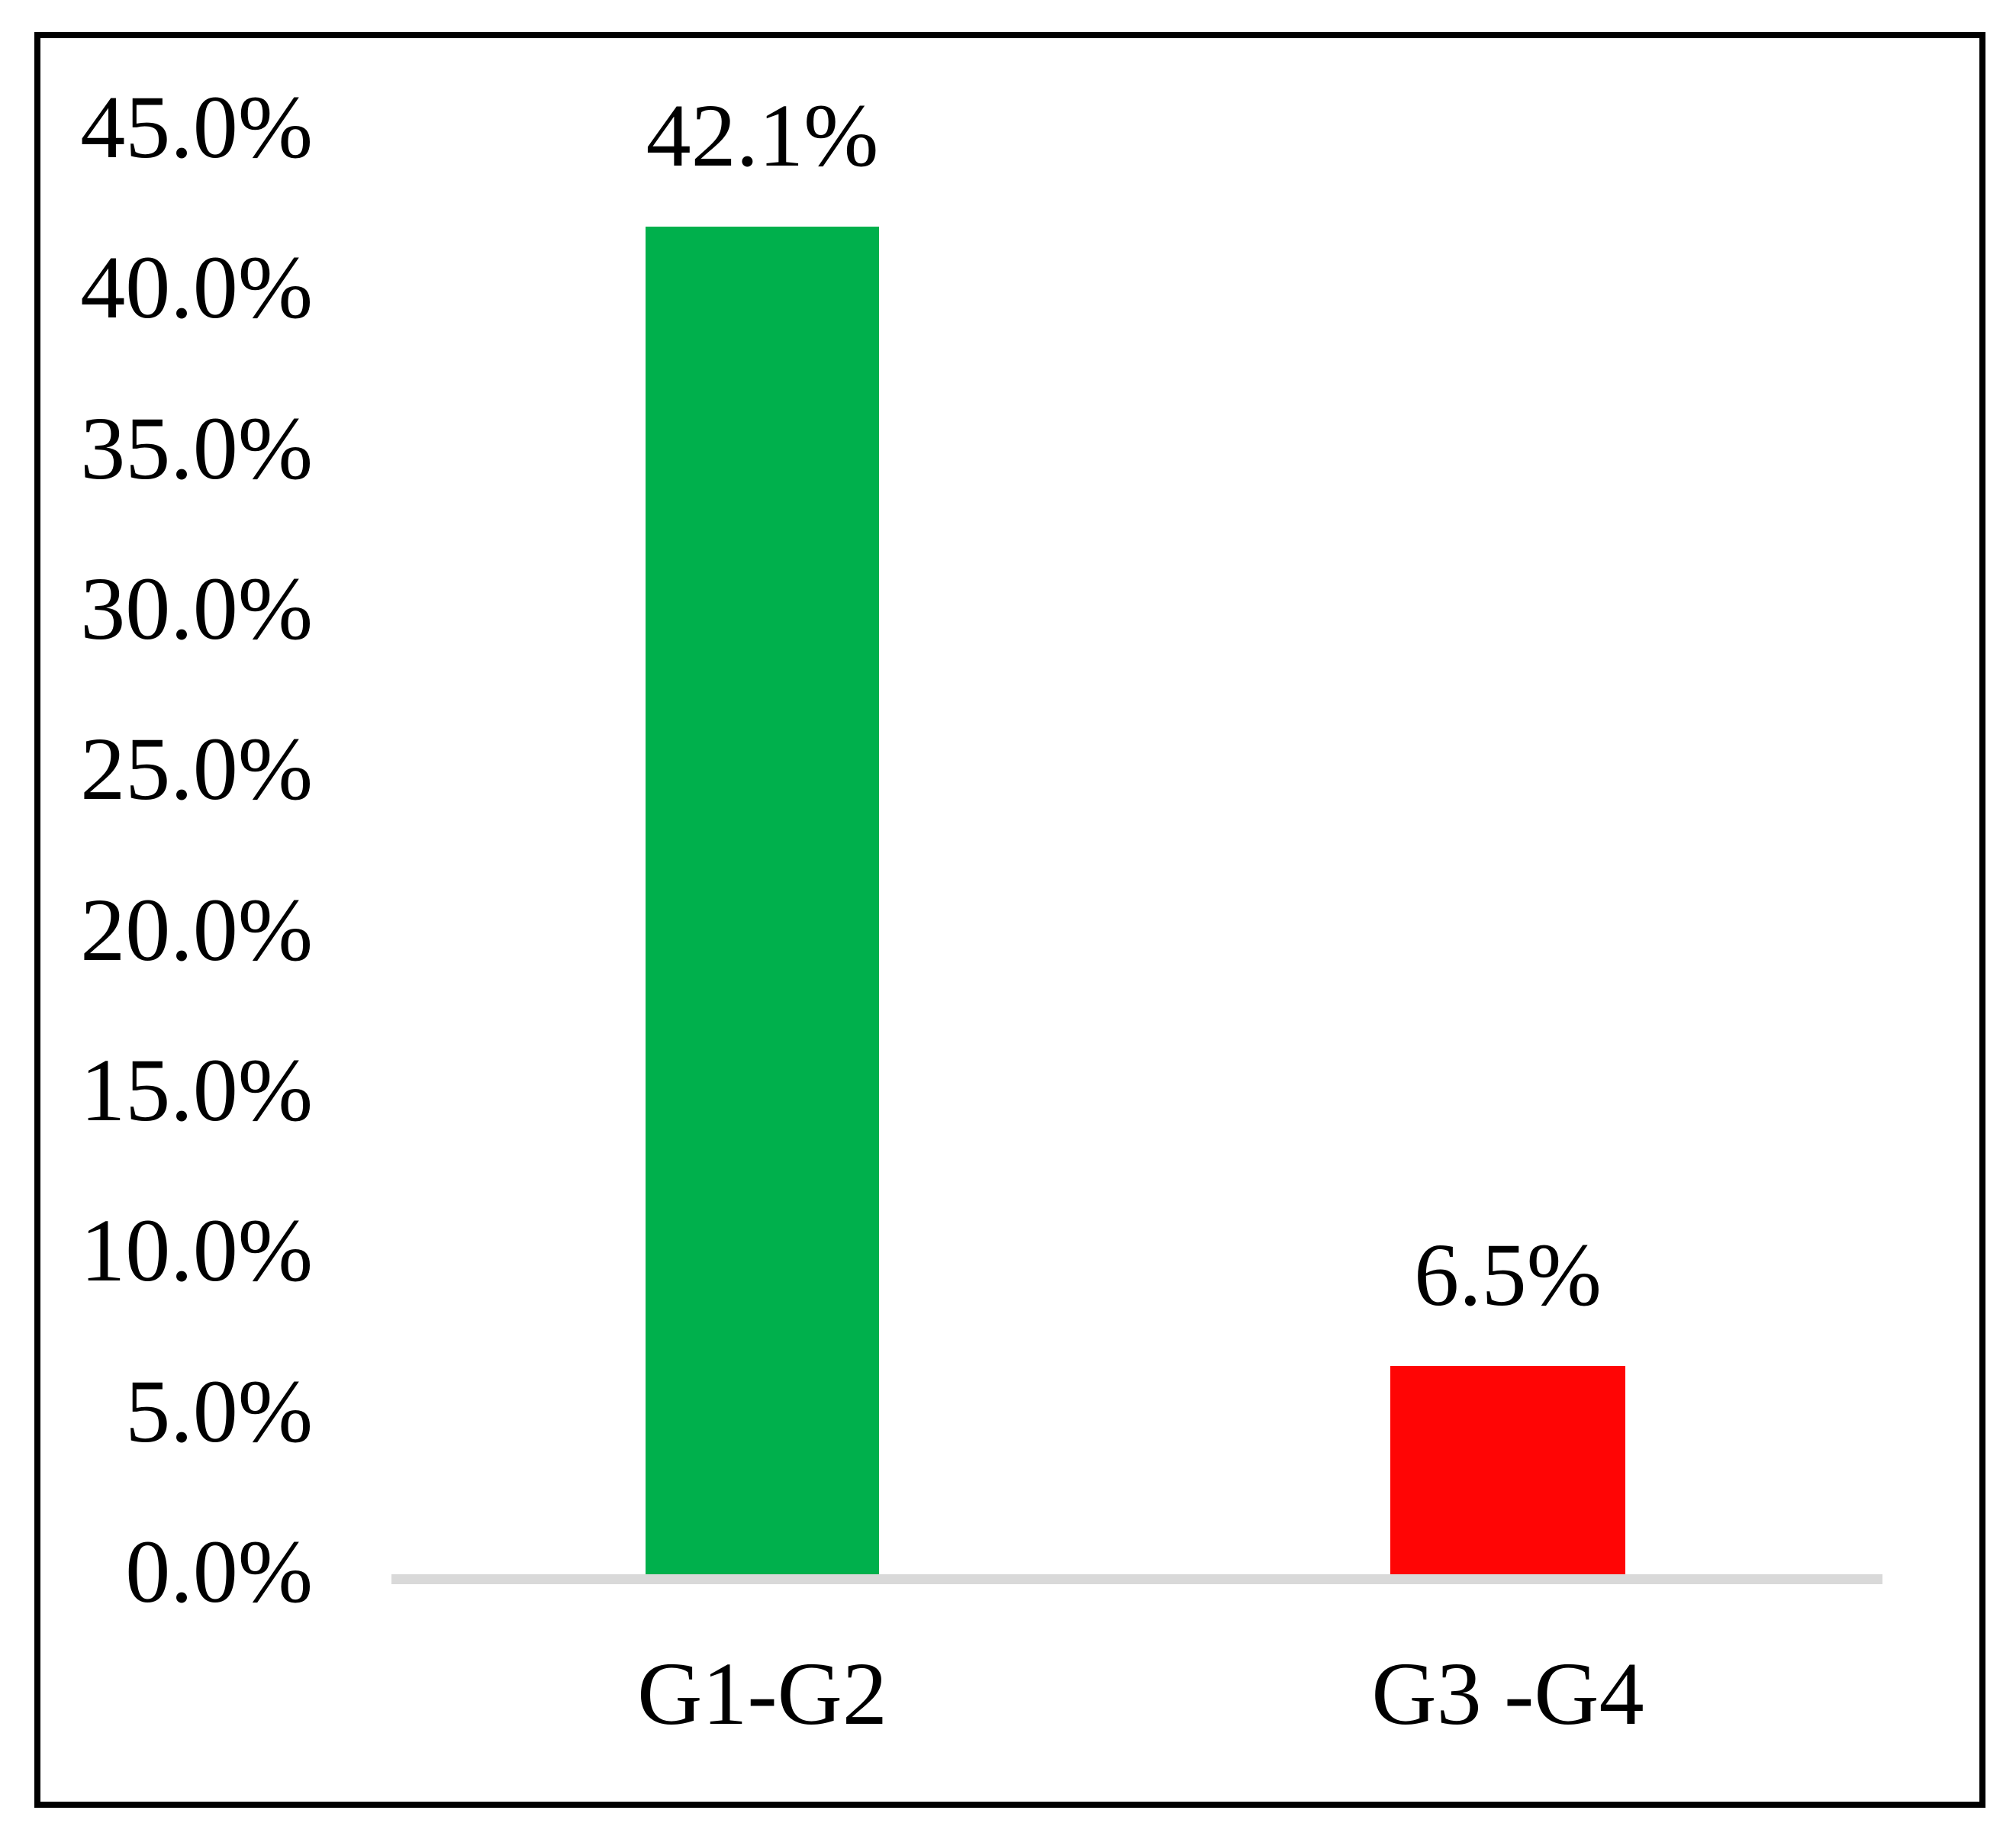 The width and height of the screenshot is (2016, 1836). I want to click on y-tick-label: 15.0%, so click(196, 1089).